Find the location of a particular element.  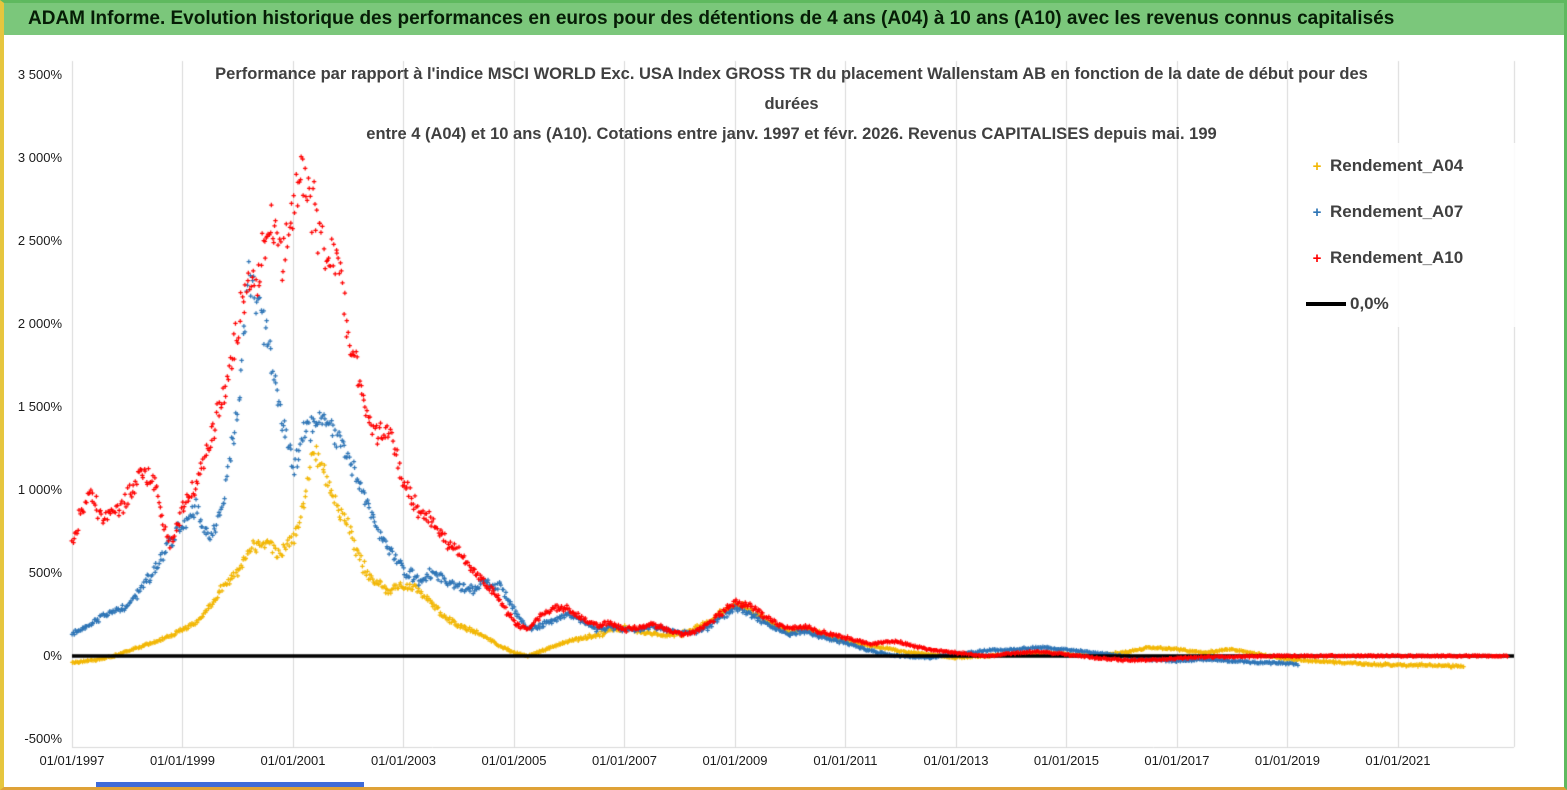

legend-entry-rendement-a10: + Rendement_A10 is located at coordinates (1416, 258).